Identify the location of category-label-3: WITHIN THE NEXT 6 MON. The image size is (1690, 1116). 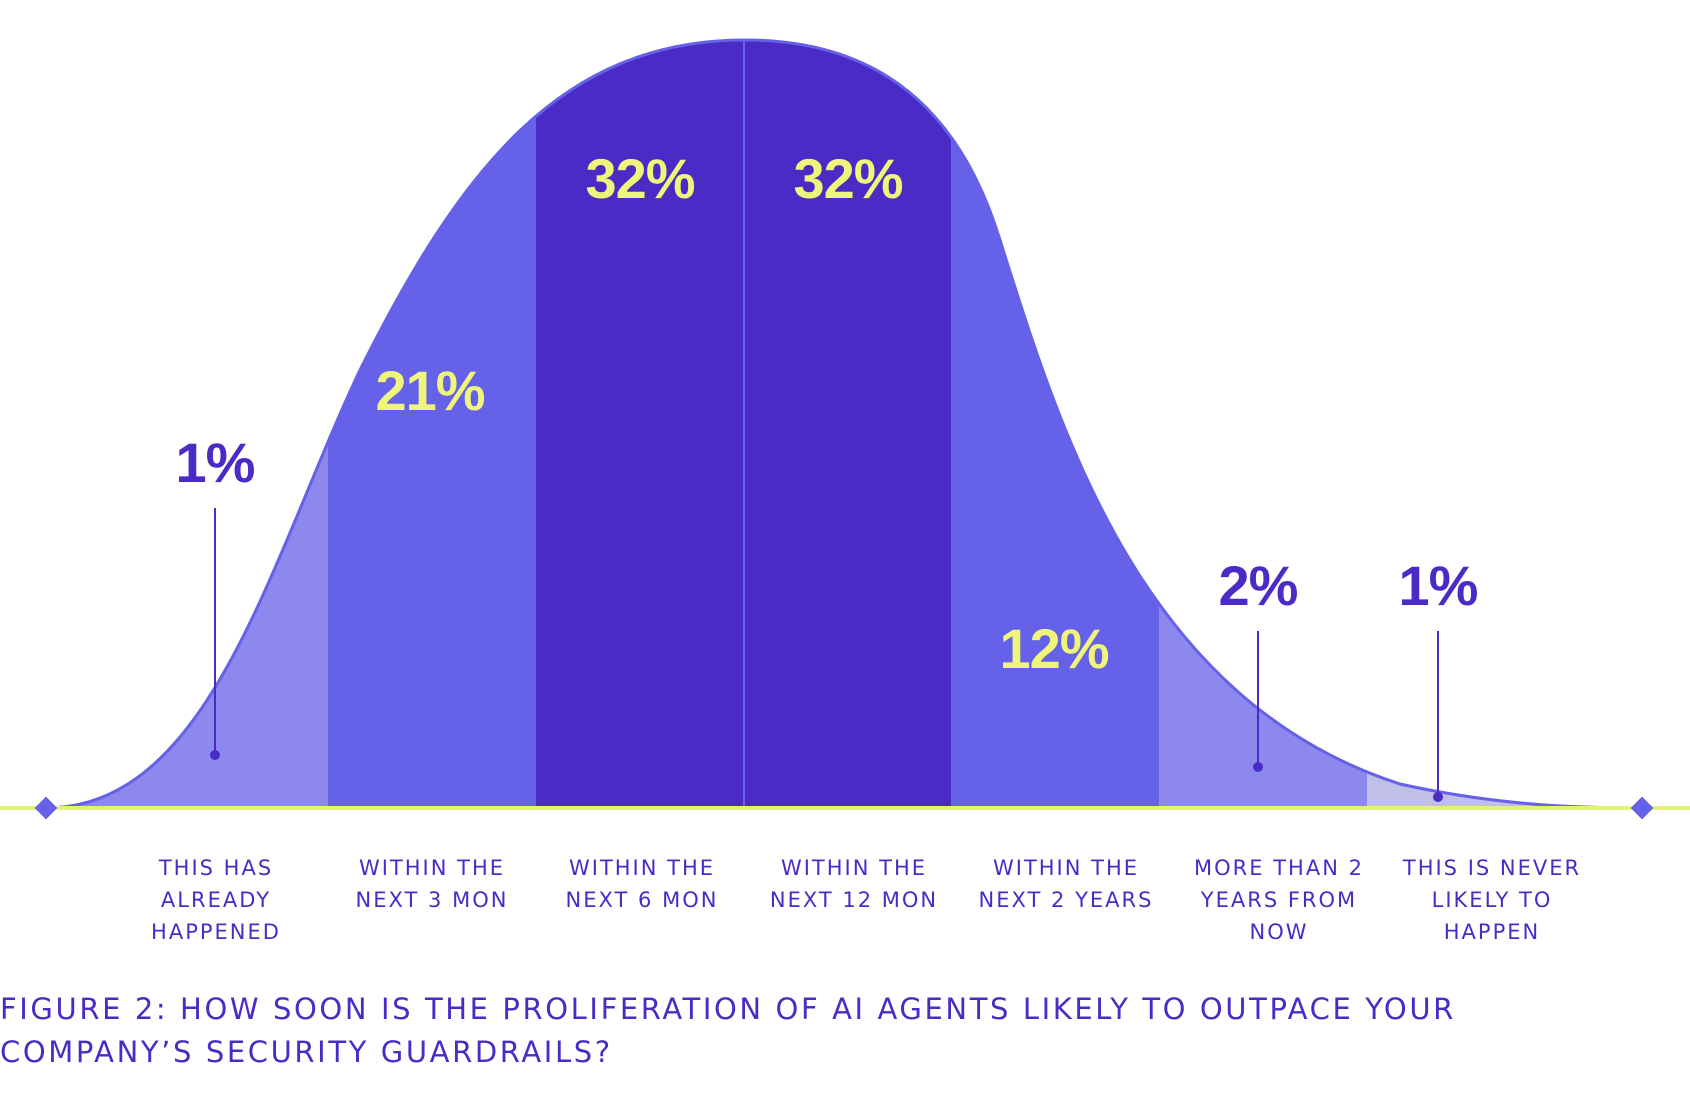
(642, 884).